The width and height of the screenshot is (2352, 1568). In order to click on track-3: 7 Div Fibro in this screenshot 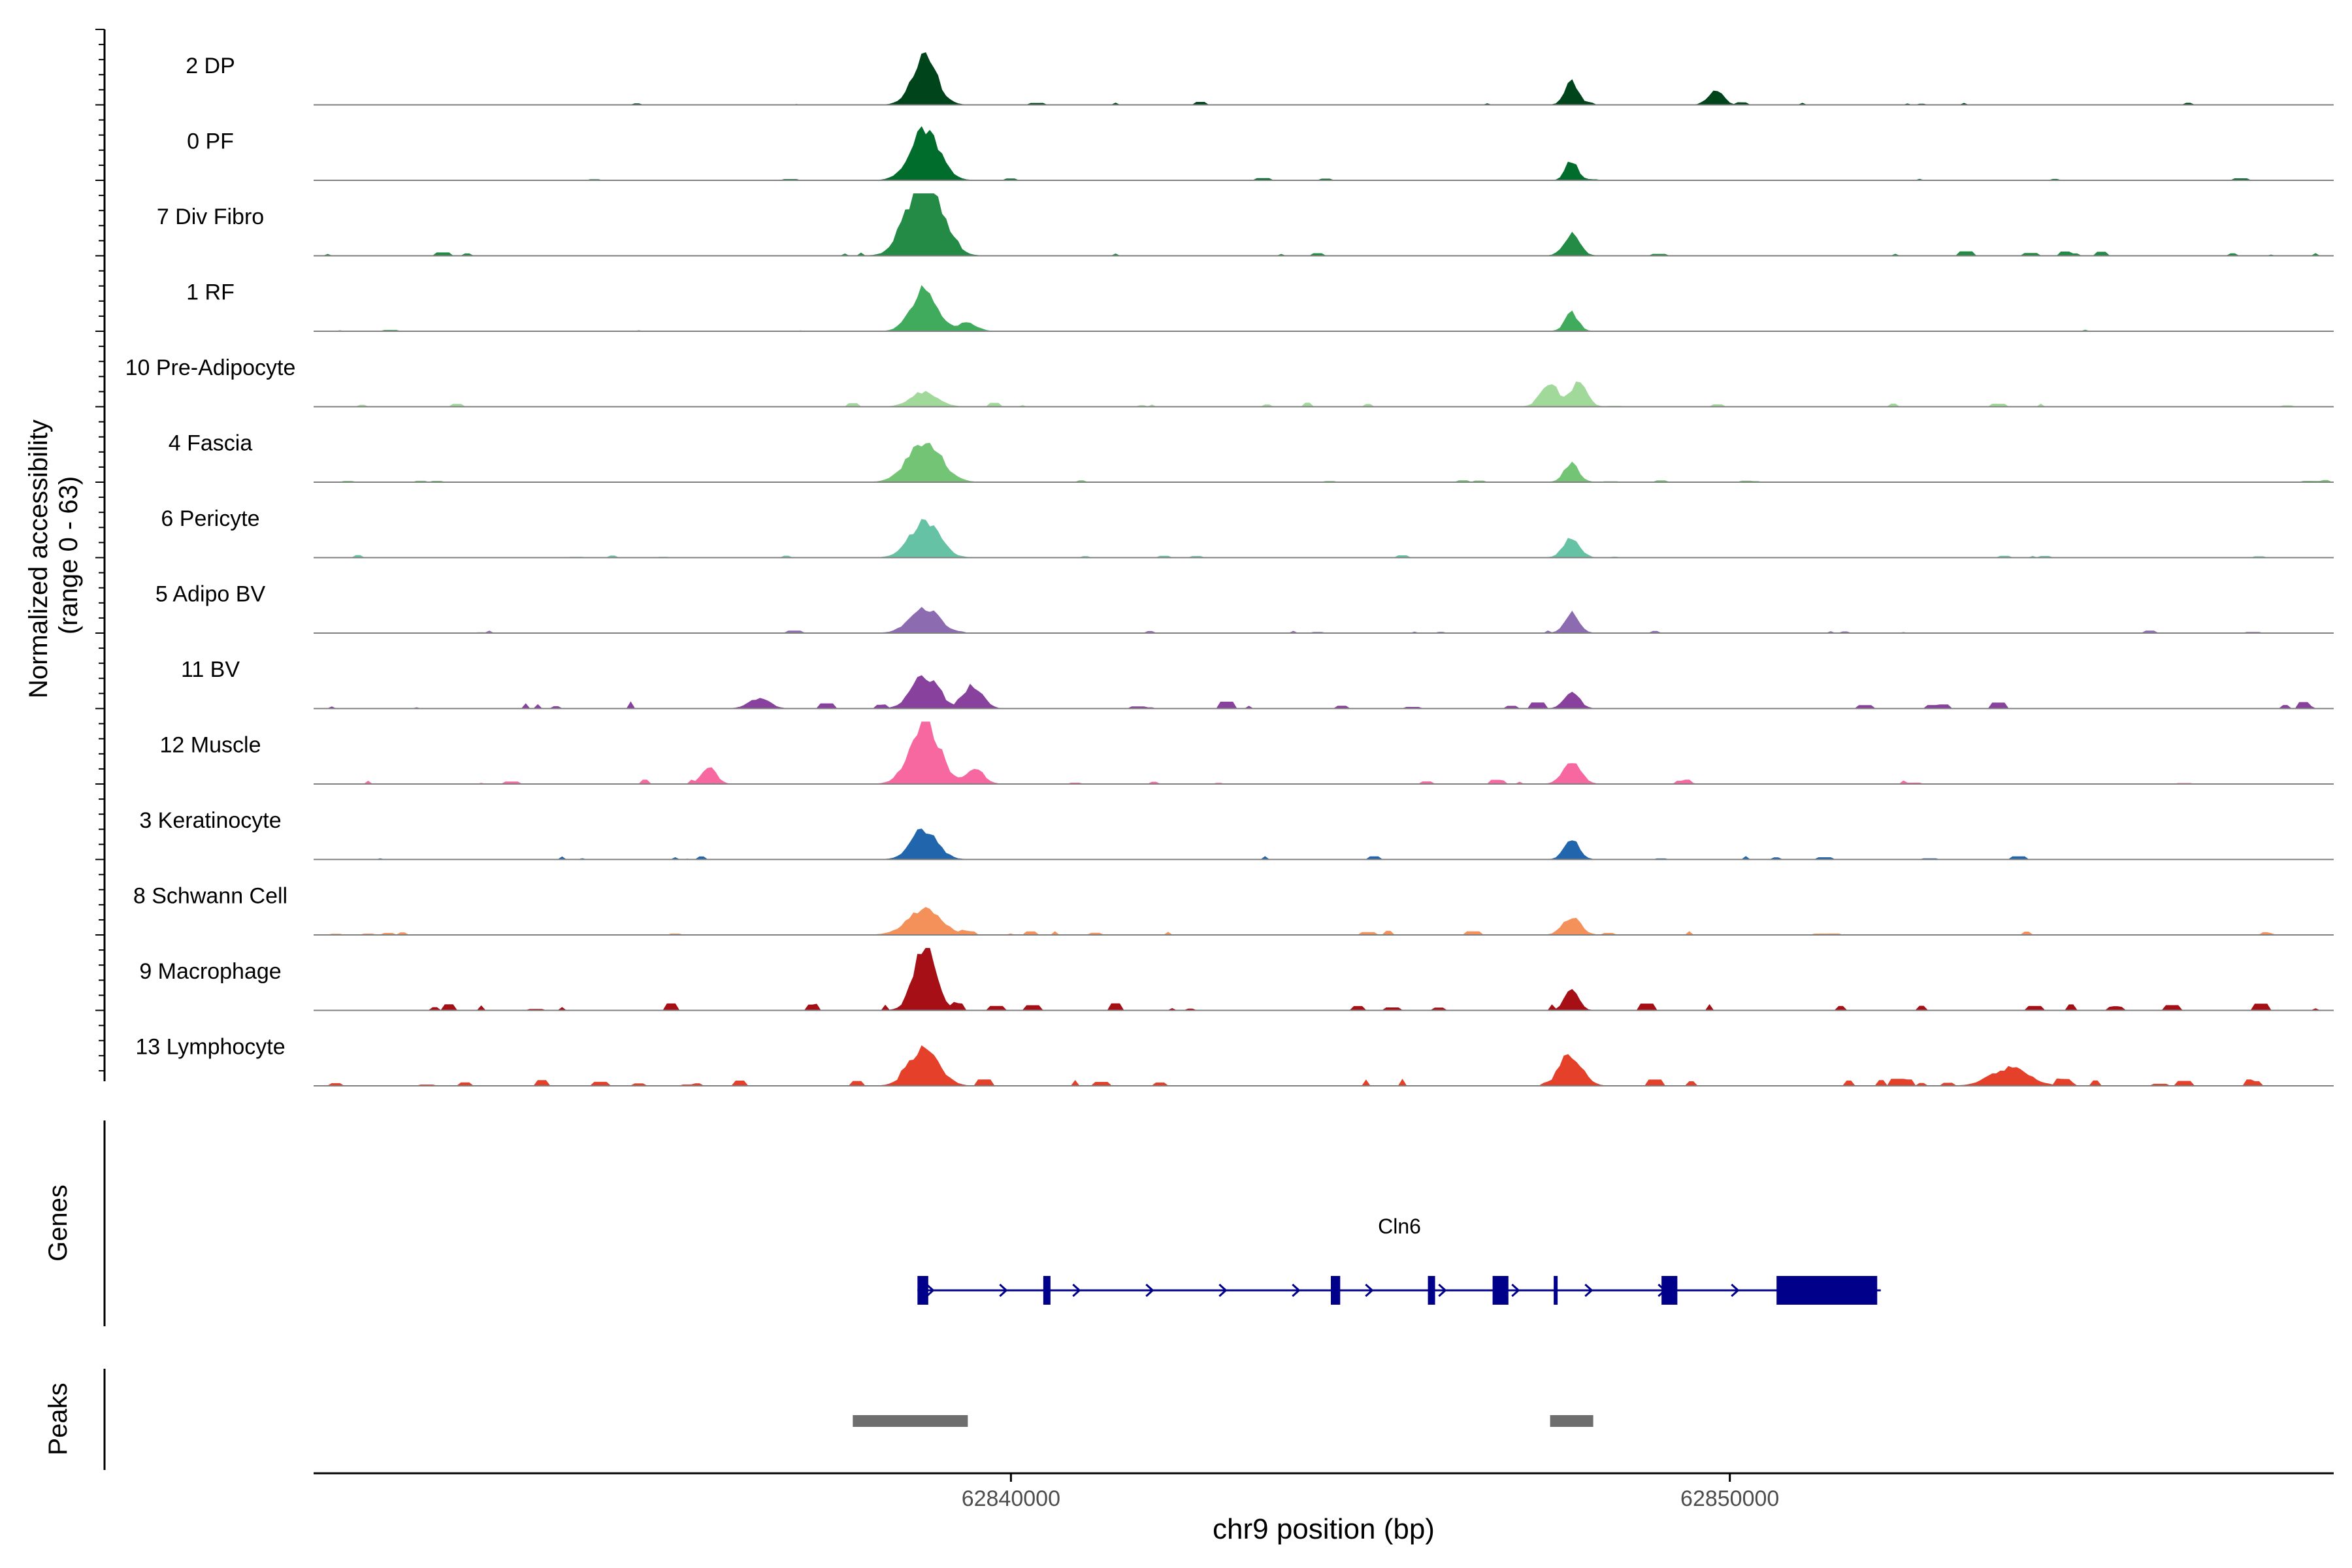, I will do `click(1245, 225)`.